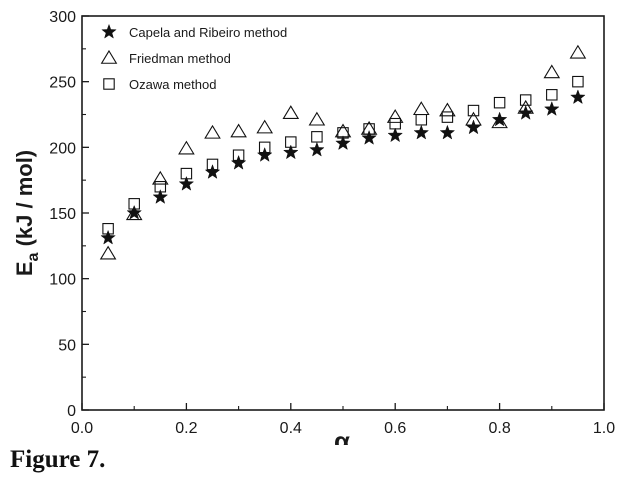 This screenshot has height=492, width=626. What do you see at coordinates (62, 214) in the screenshot?
I see `y-tick-label: 150` at bounding box center [62, 214].